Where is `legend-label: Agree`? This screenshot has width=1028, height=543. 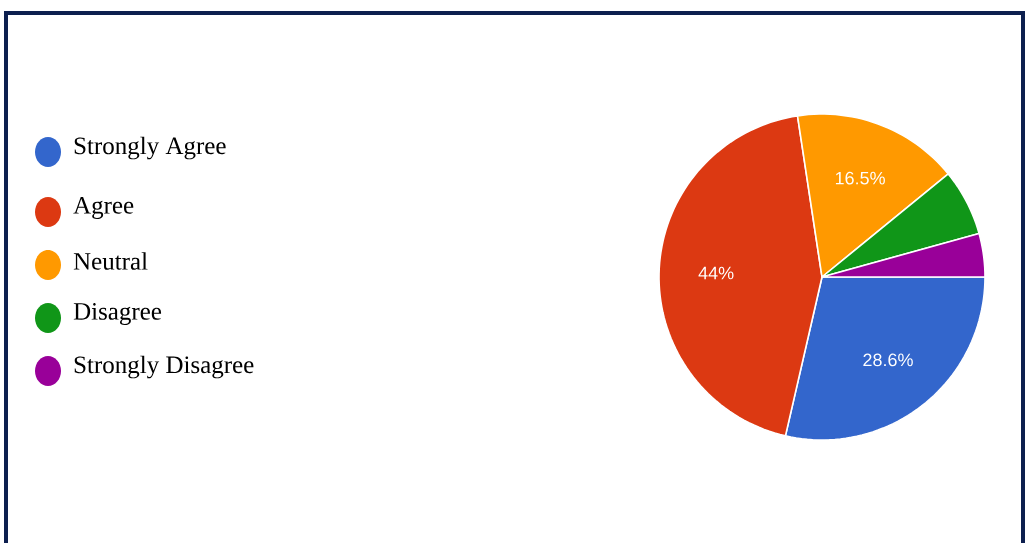 legend-label: Agree is located at coordinates (103, 208).